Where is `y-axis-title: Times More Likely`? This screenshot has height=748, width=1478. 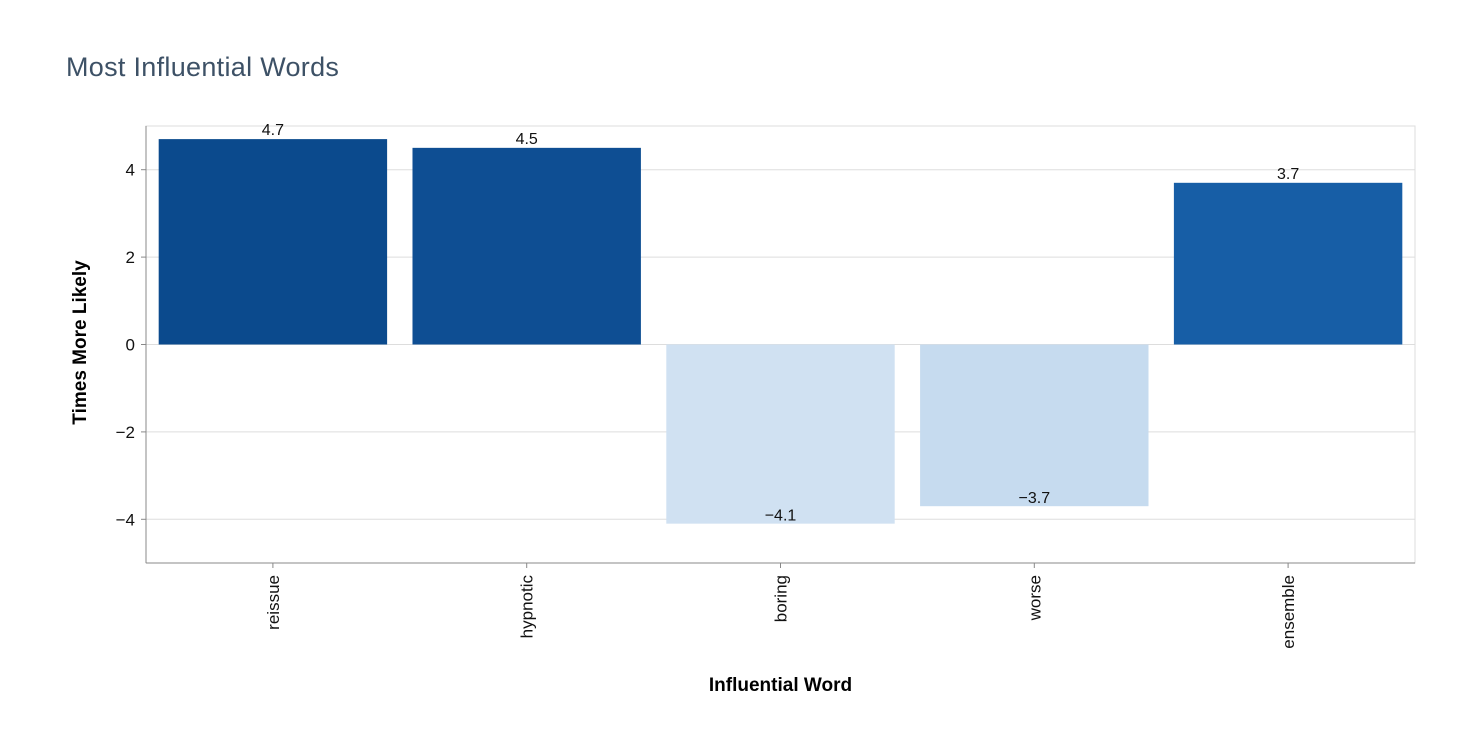
y-axis-title: Times More Likely is located at coordinates (80, 342).